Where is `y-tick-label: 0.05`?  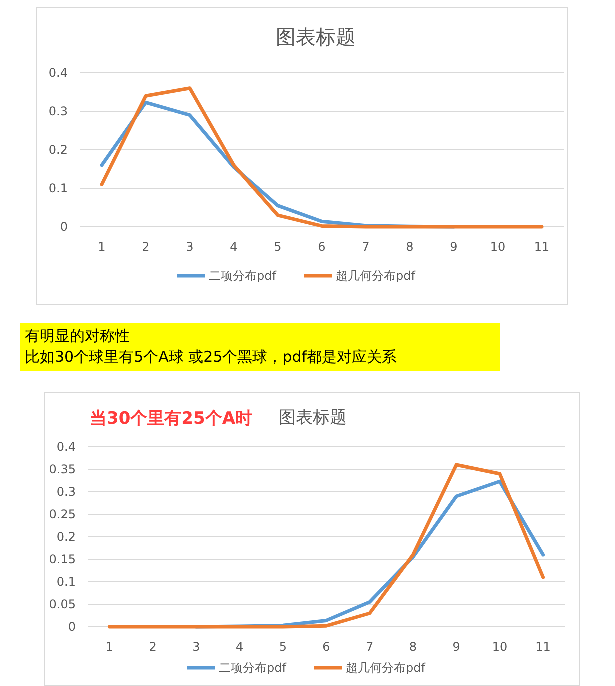
y-tick-label: 0.05 is located at coordinates (62, 605).